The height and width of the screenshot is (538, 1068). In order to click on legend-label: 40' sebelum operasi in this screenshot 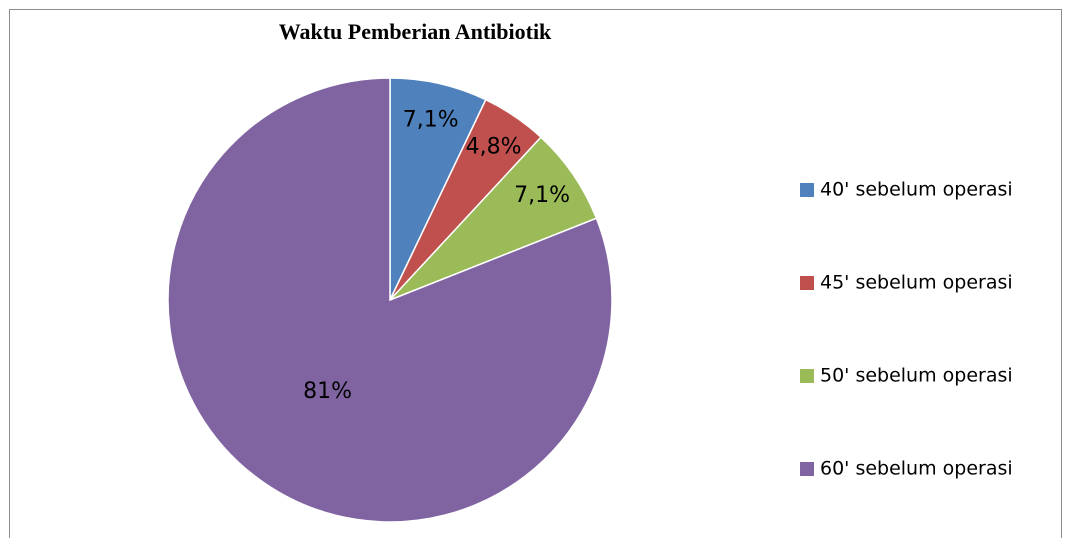, I will do `click(916, 190)`.